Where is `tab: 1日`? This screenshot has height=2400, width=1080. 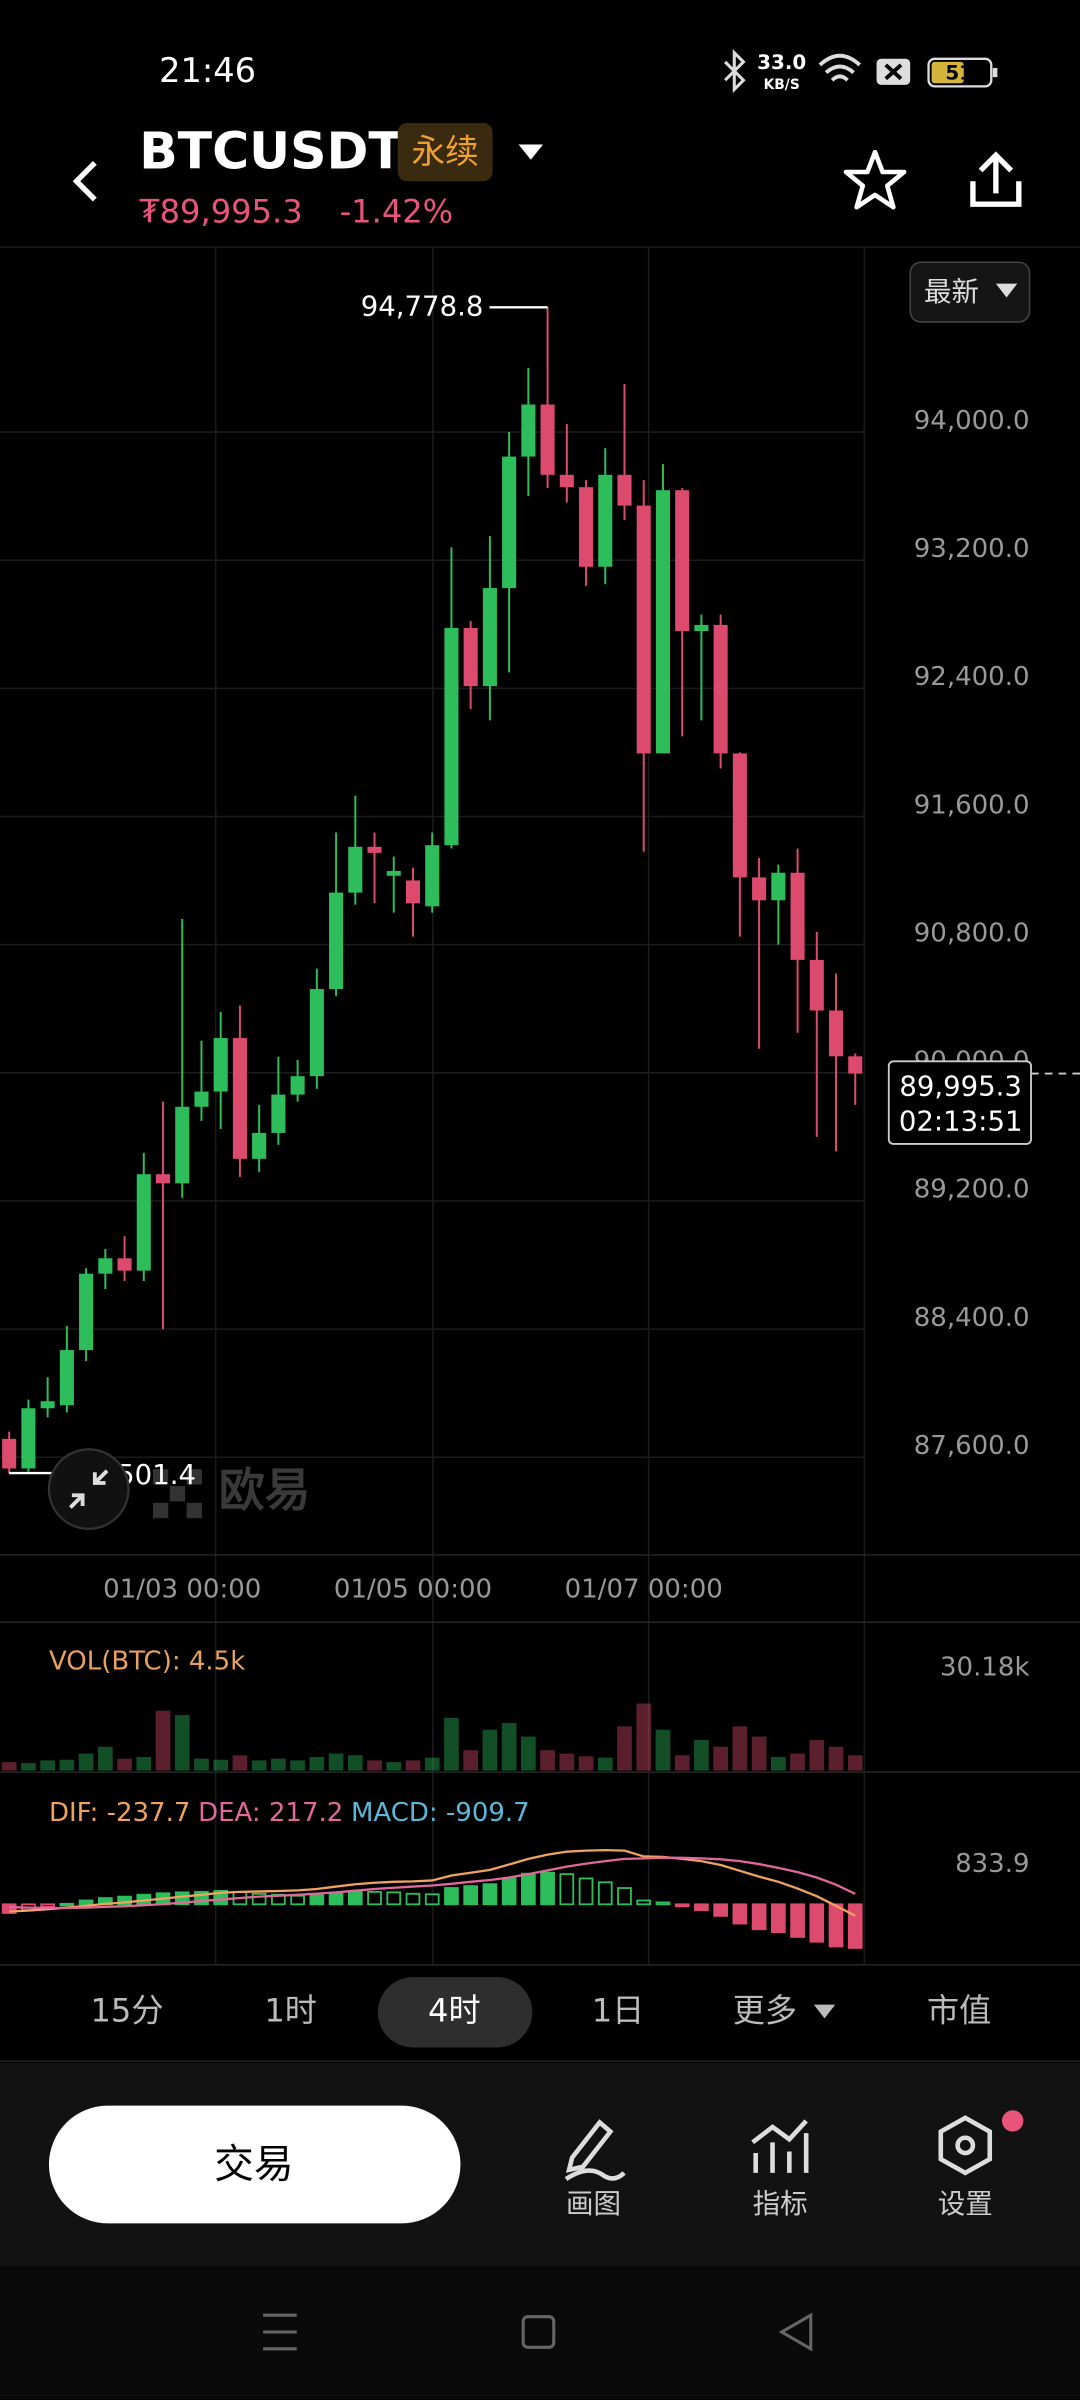 tab: 1日 is located at coordinates (618, 2010).